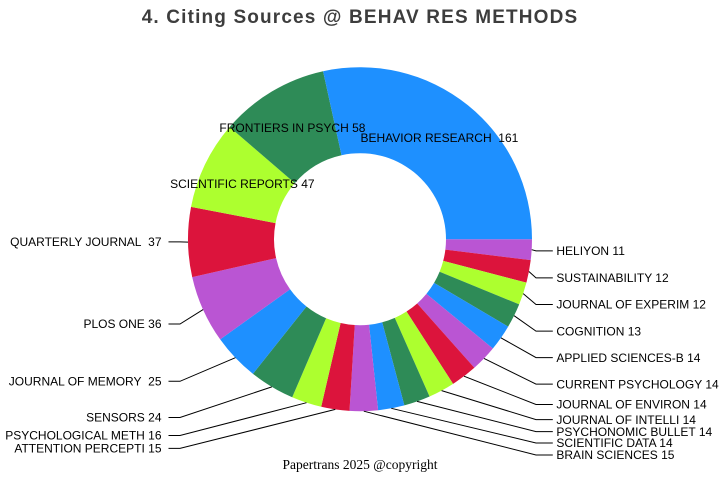 The image size is (720, 480). I want to click on svg-text: SCIENTIFIC DATA 14, so click(614, 443).